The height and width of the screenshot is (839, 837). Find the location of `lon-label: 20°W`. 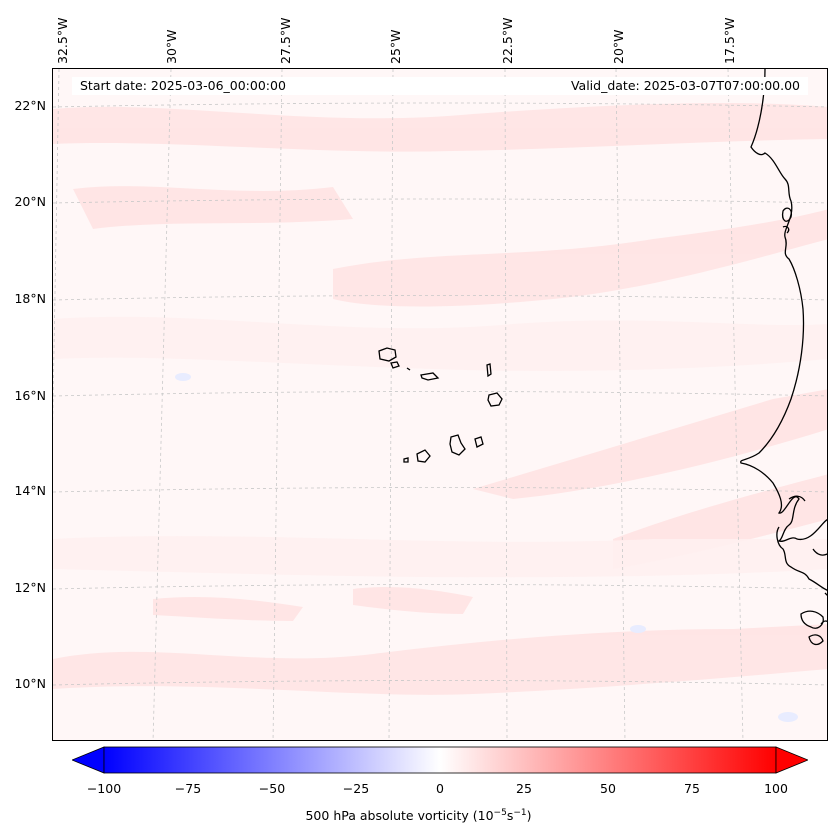

lon-label: 20°W is located at coordinates (618, 46).